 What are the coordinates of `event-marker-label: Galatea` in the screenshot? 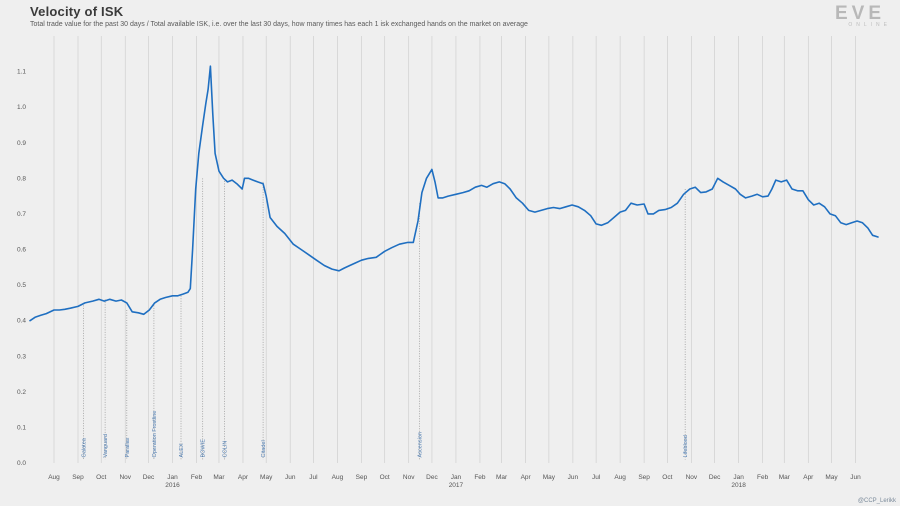 It's located at (84, 447).